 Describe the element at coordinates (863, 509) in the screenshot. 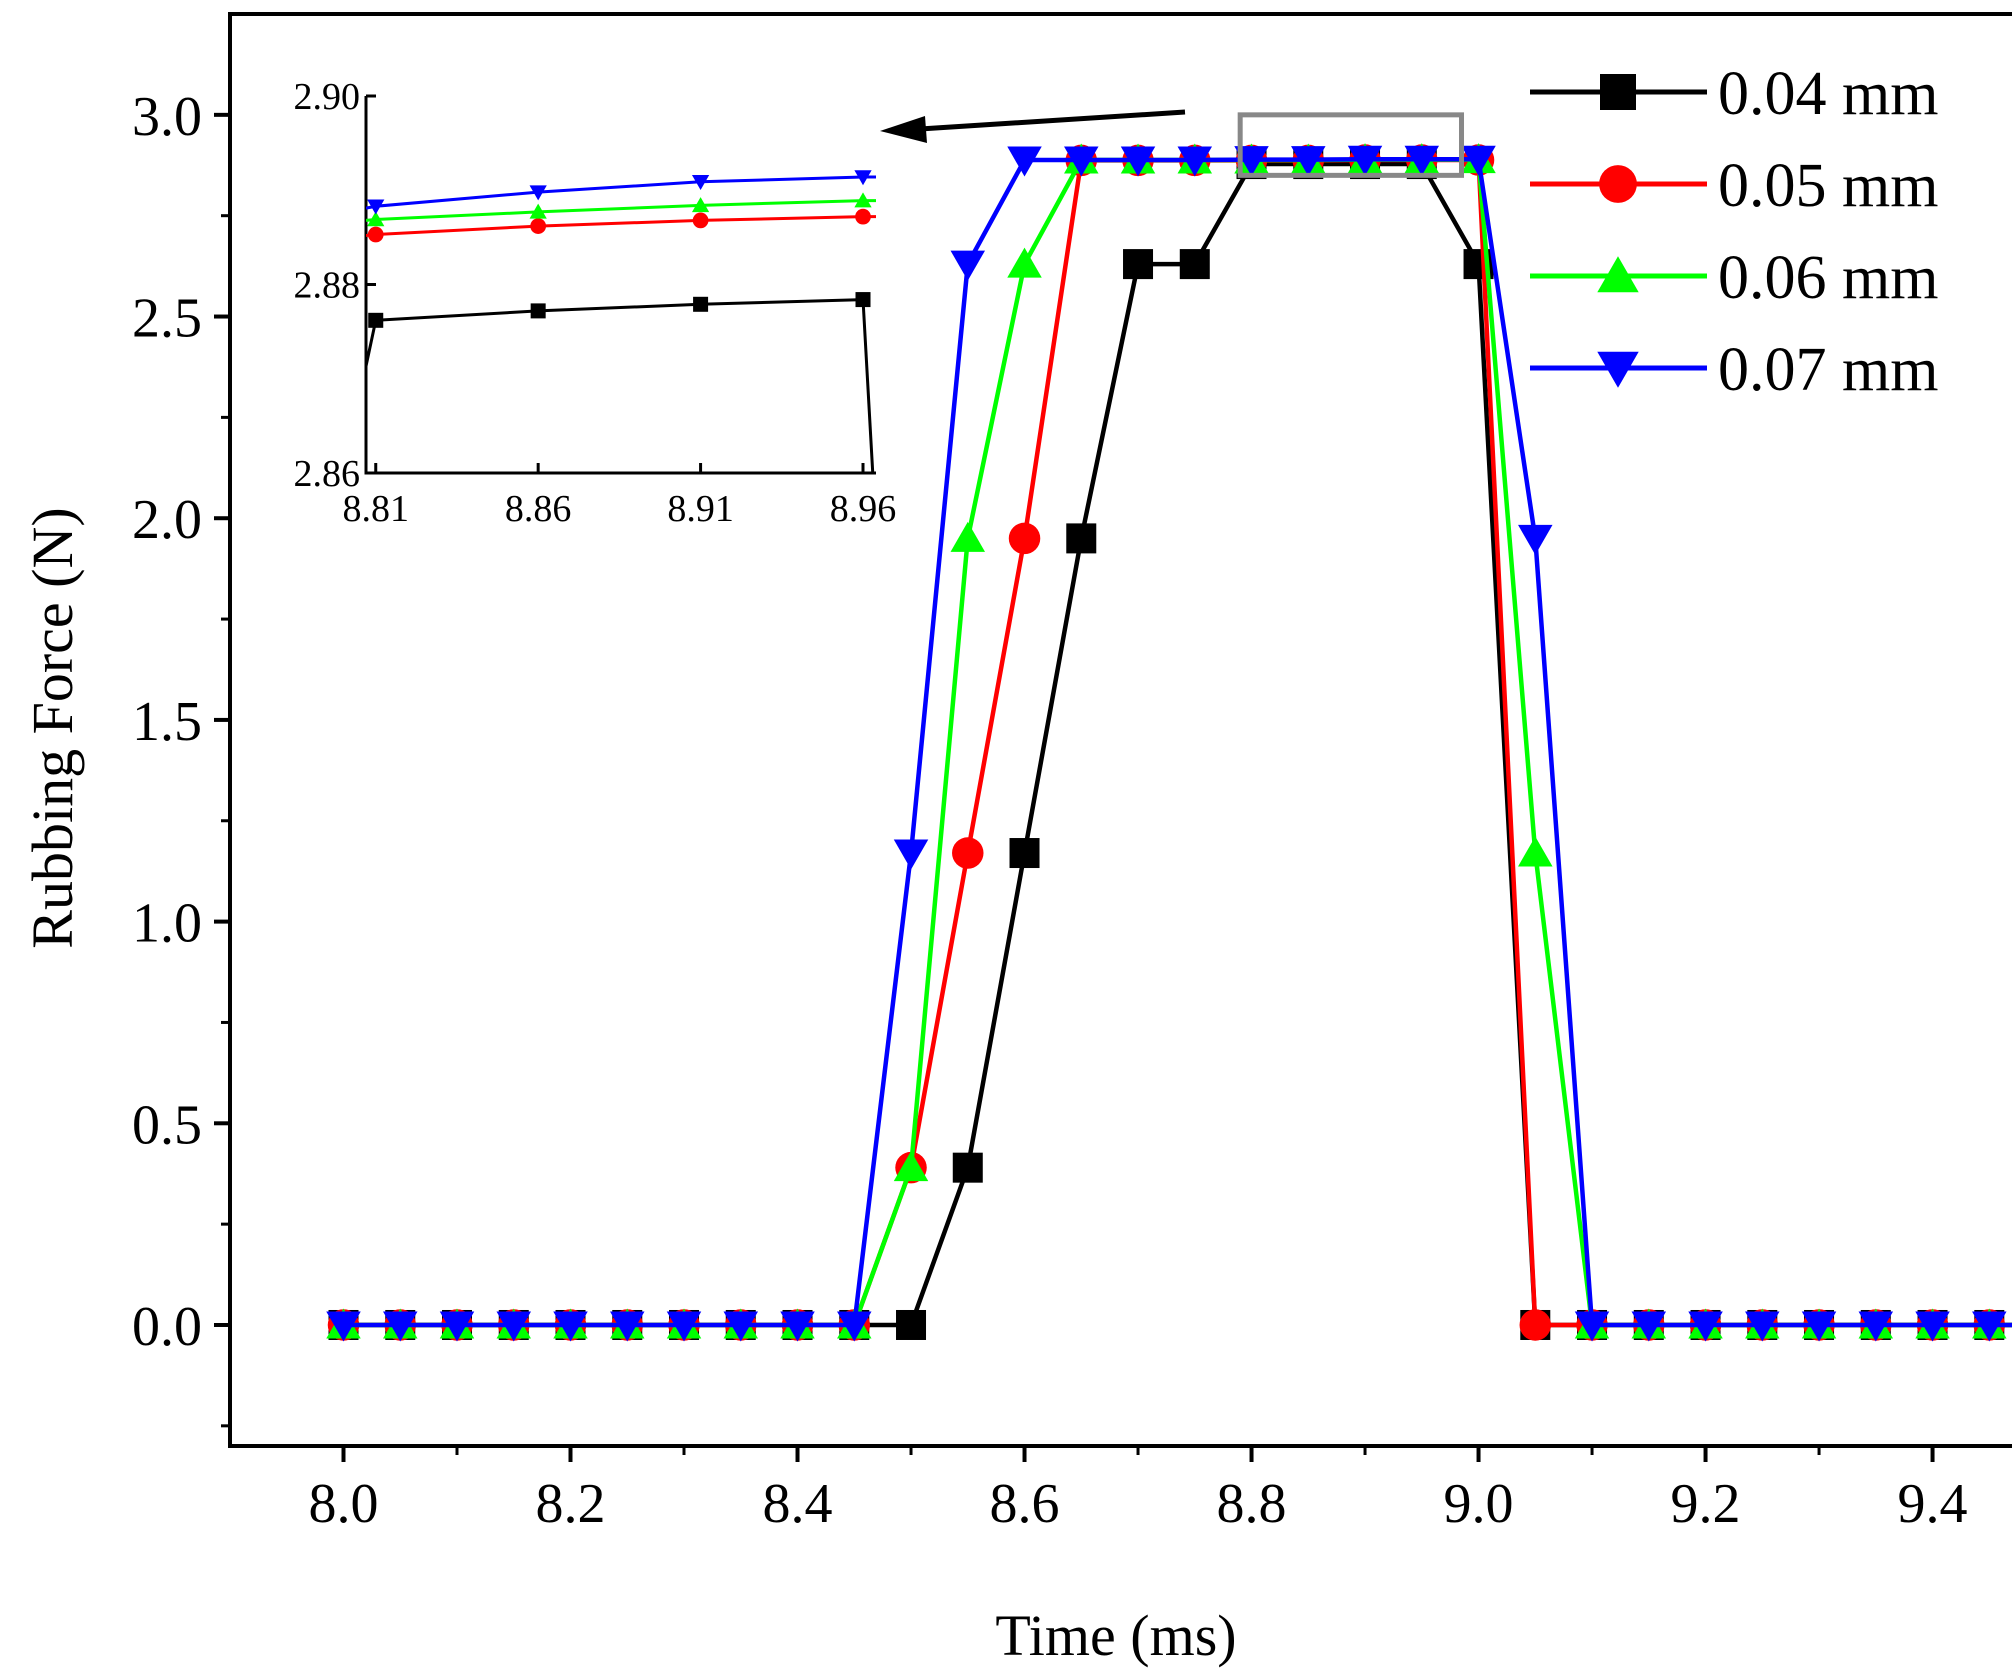

I see `inset-x-tick-label: 8.96` at that location.